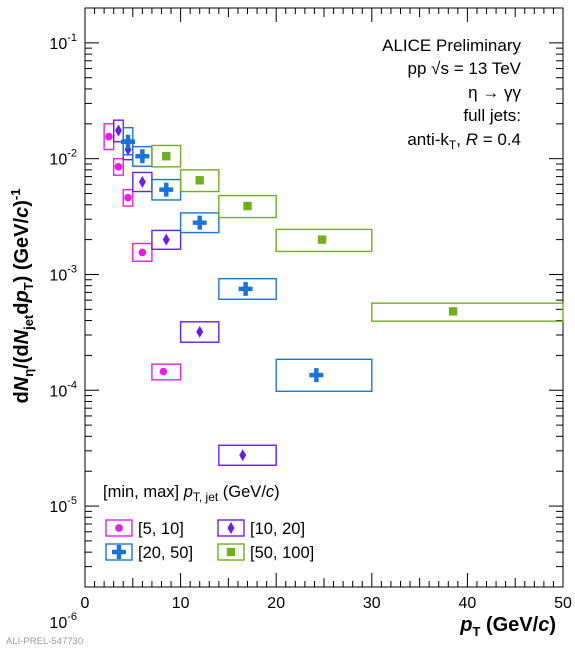  I want to click on y-tick-label: 10⁻⁴, so click(63, 389).